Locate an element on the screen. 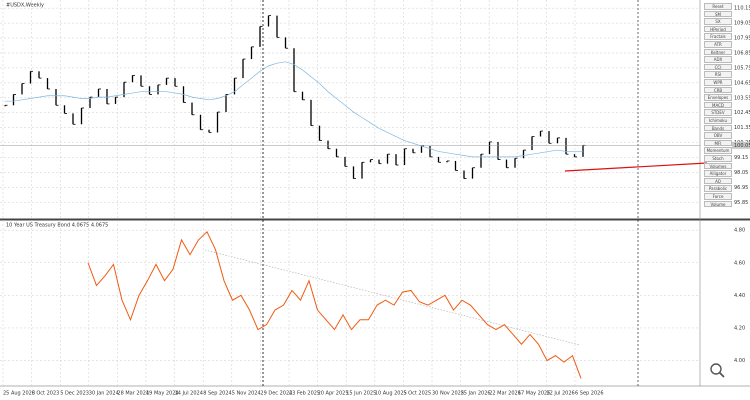  indicator-button: ATR is located at coordinates (718, 44).